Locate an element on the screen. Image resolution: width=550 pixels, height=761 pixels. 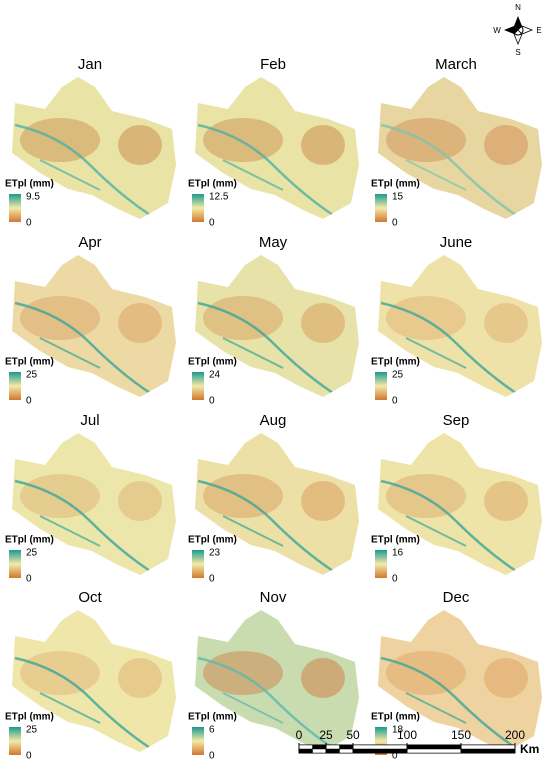
scale-tick-label: 100 is located at coordinates (407, 735).